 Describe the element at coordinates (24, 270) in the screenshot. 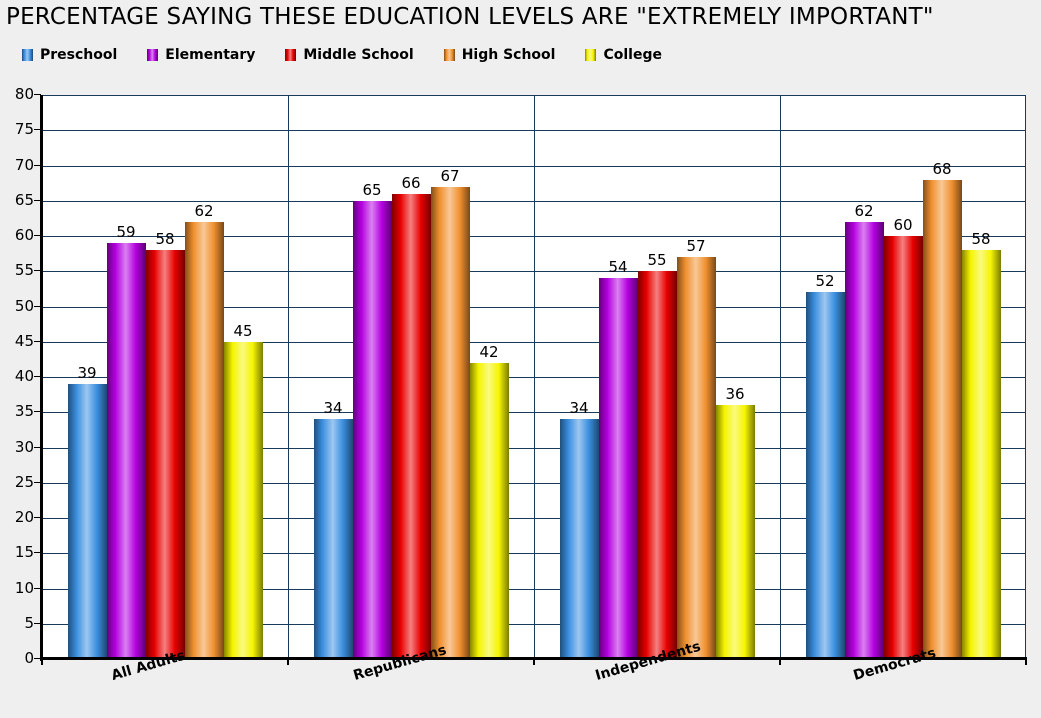

I see `y-tick-label: 55` at that location.